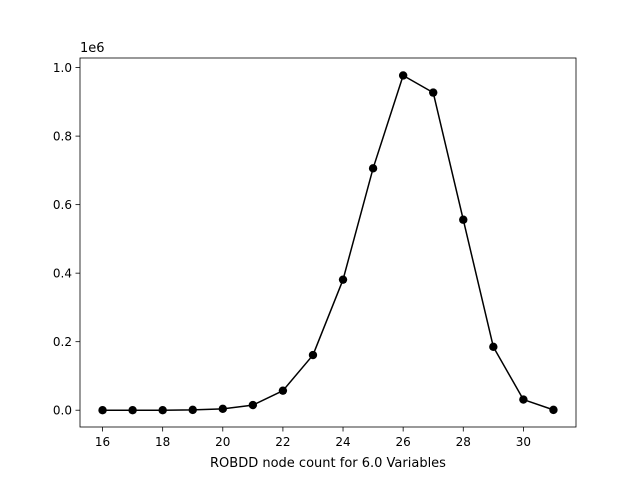  Describe the element at coordinates (328, 463) in the screenshot. I see `x-axis-label: ROBDD node count for 6.0 Variables` at that location.